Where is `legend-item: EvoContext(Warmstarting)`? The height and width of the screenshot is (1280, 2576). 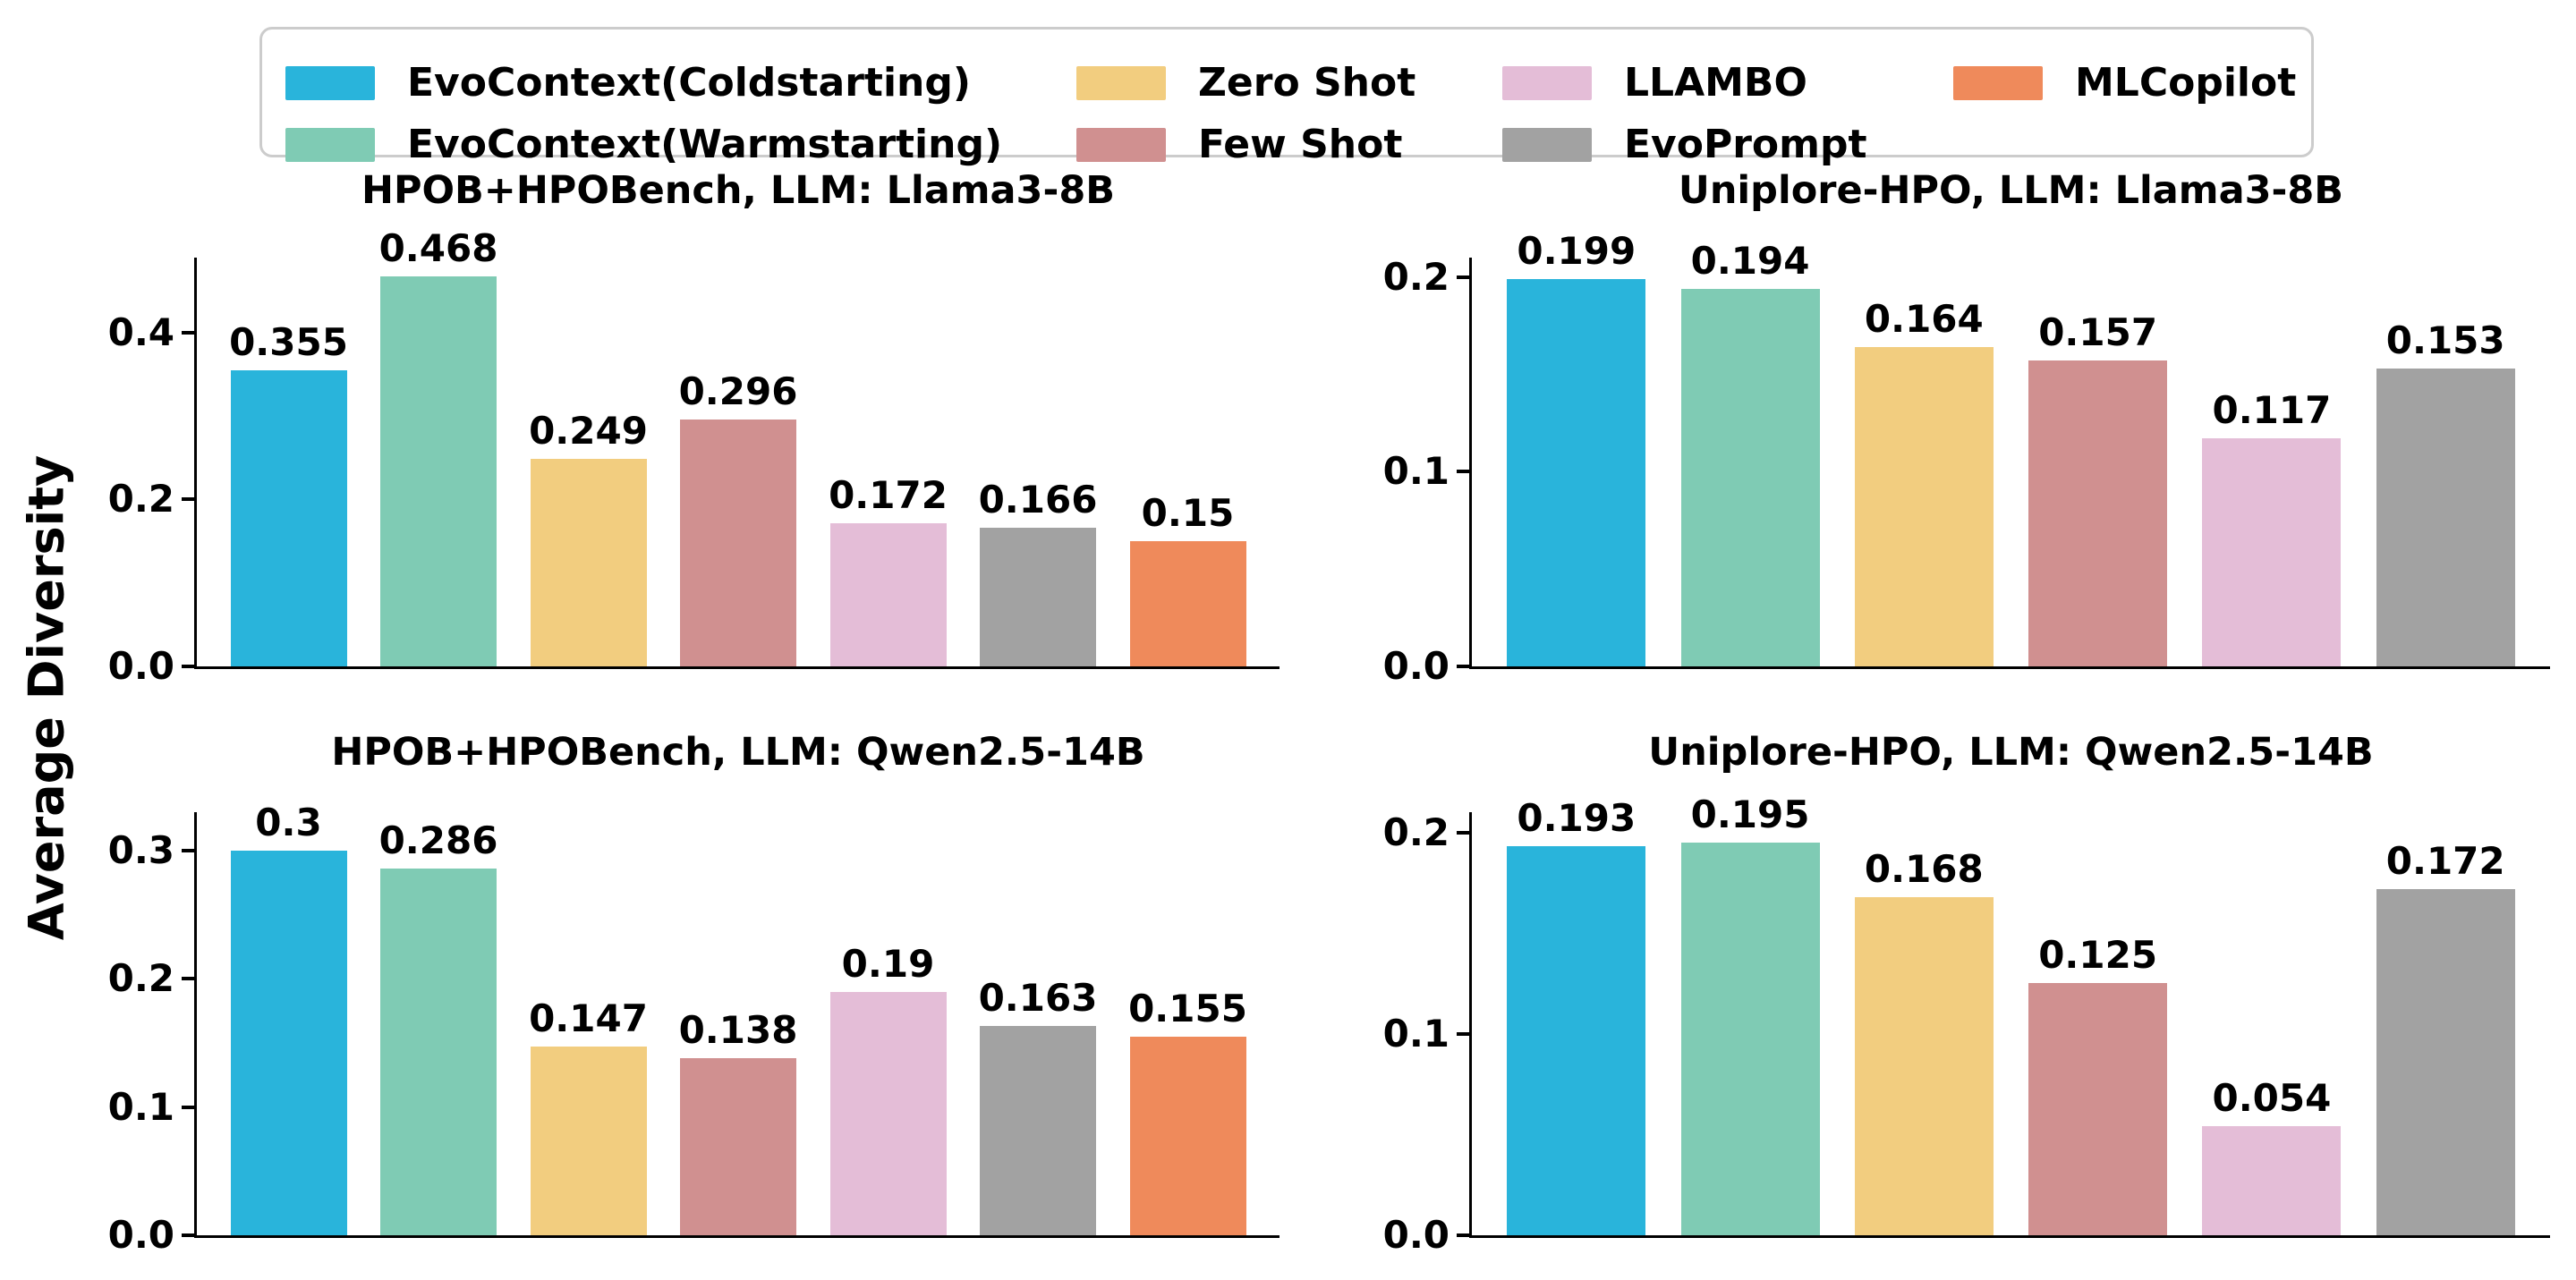 legend-item: EvoContext(Warmstarting) is located at coordinates (643, 145).